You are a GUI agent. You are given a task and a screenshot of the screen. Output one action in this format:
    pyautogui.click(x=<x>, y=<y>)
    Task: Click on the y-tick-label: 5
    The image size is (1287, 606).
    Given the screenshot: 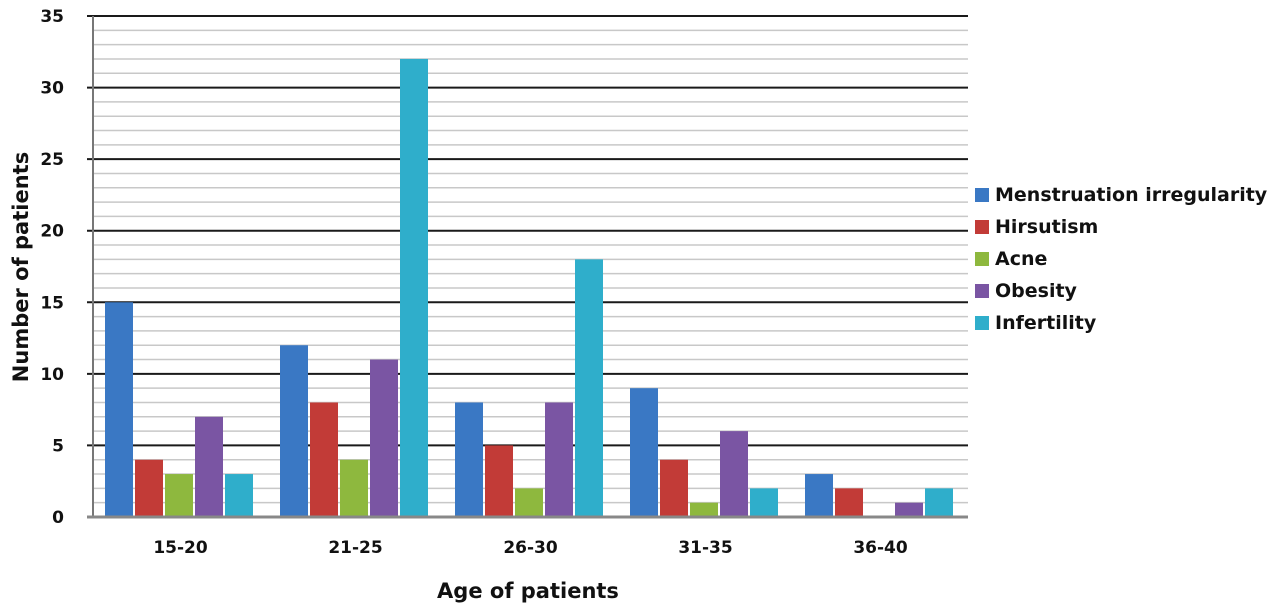 What is the action you would take?
    pyautogui.click(x=58, y=446)
    